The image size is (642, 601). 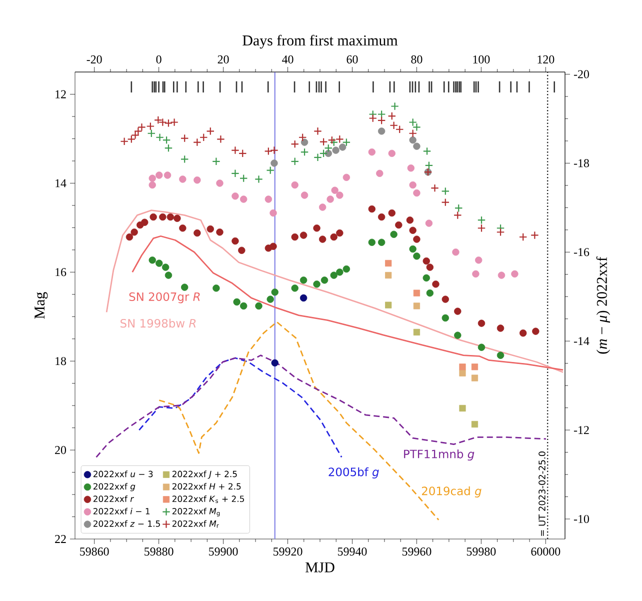 I want to click on x2-tick-label: 20, so click(x=223, y=59).